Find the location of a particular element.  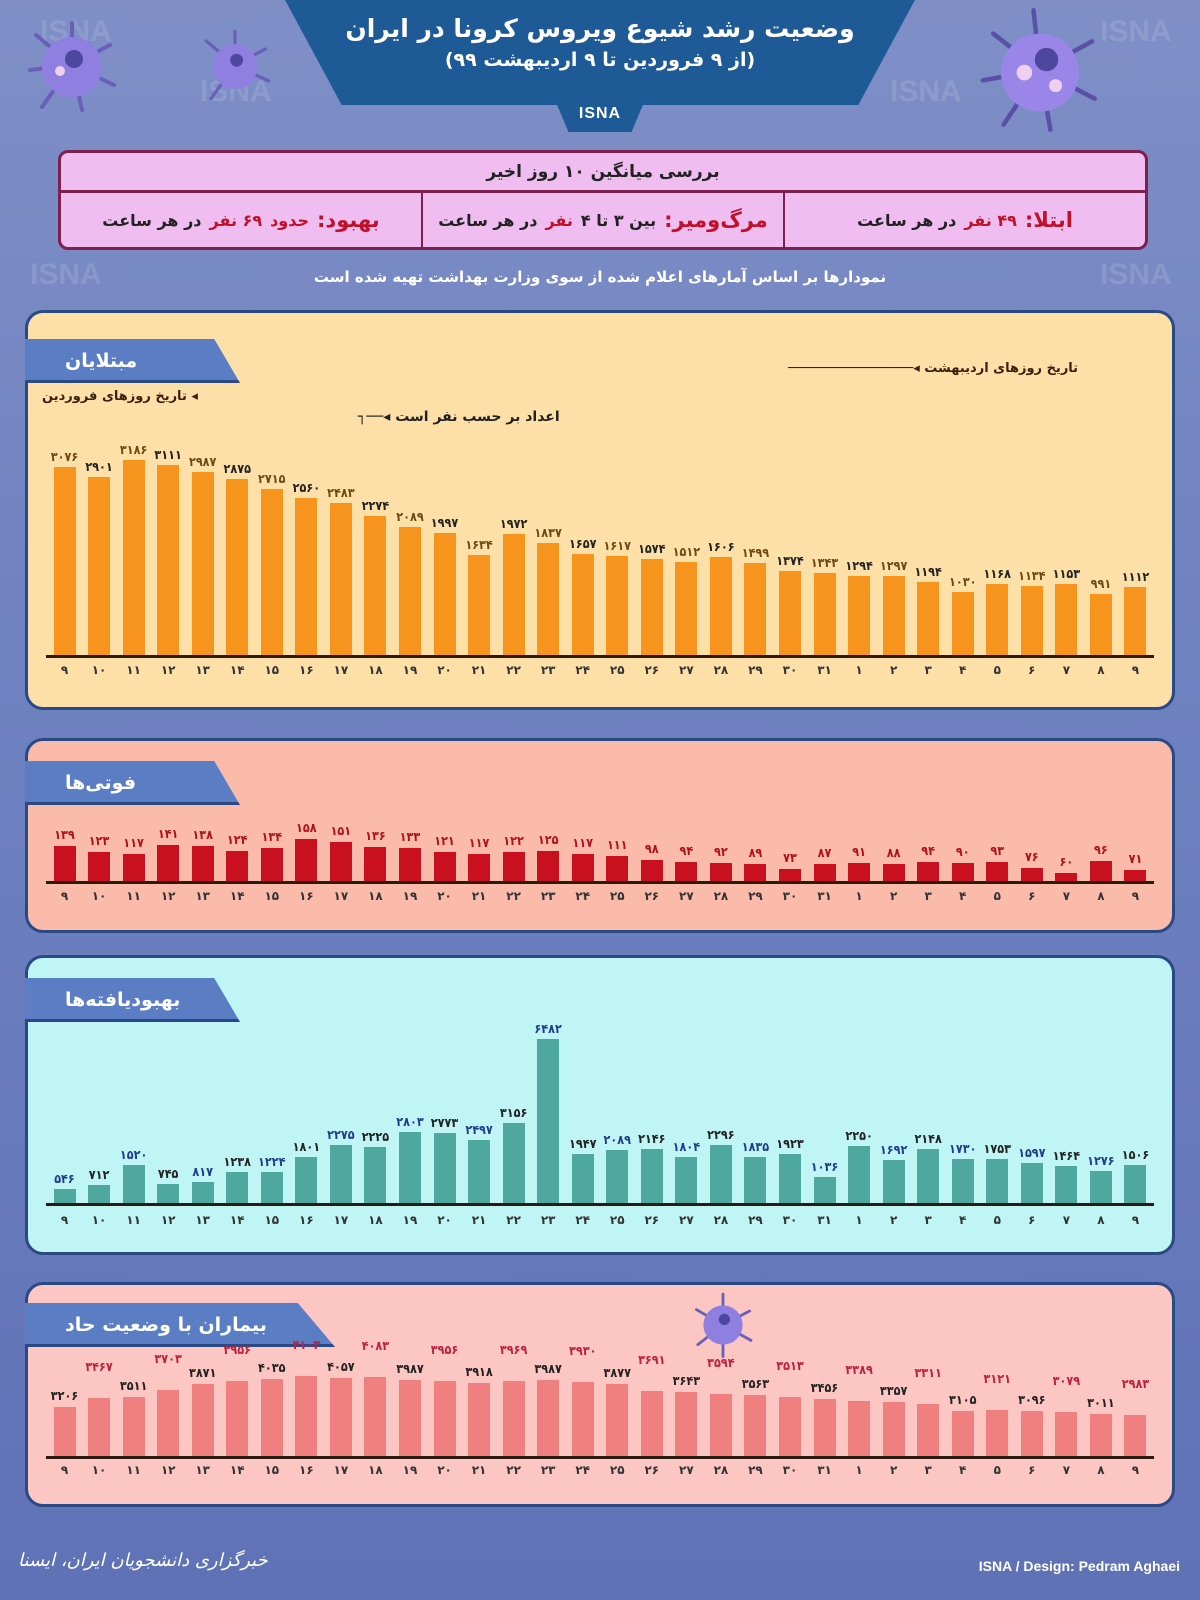

x-tick-label: ۲ is located at coordinates (893, 1470).